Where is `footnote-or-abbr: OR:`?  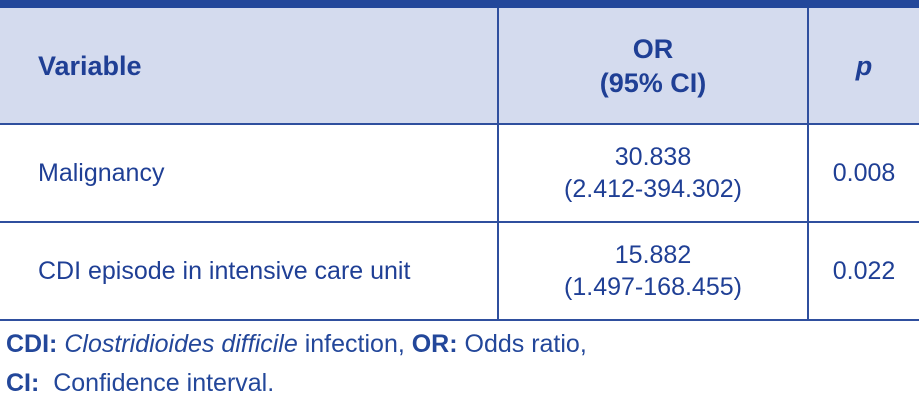
footnote-or-abbr: OR: is located at coordinates (434, 344).